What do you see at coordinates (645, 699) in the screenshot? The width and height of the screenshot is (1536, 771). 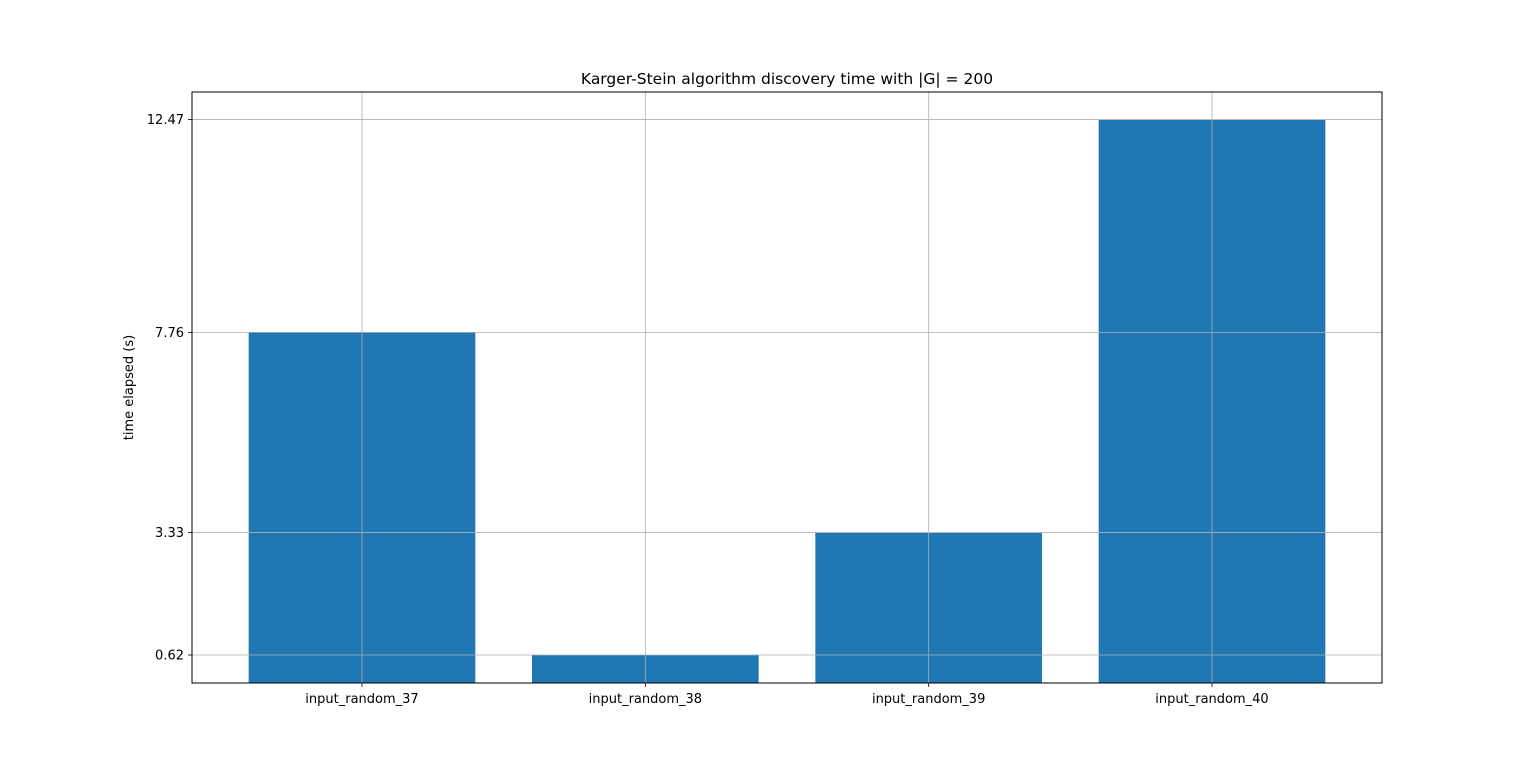 I see `x-tick-label: input_random_38` at bounding box center [645, 699].